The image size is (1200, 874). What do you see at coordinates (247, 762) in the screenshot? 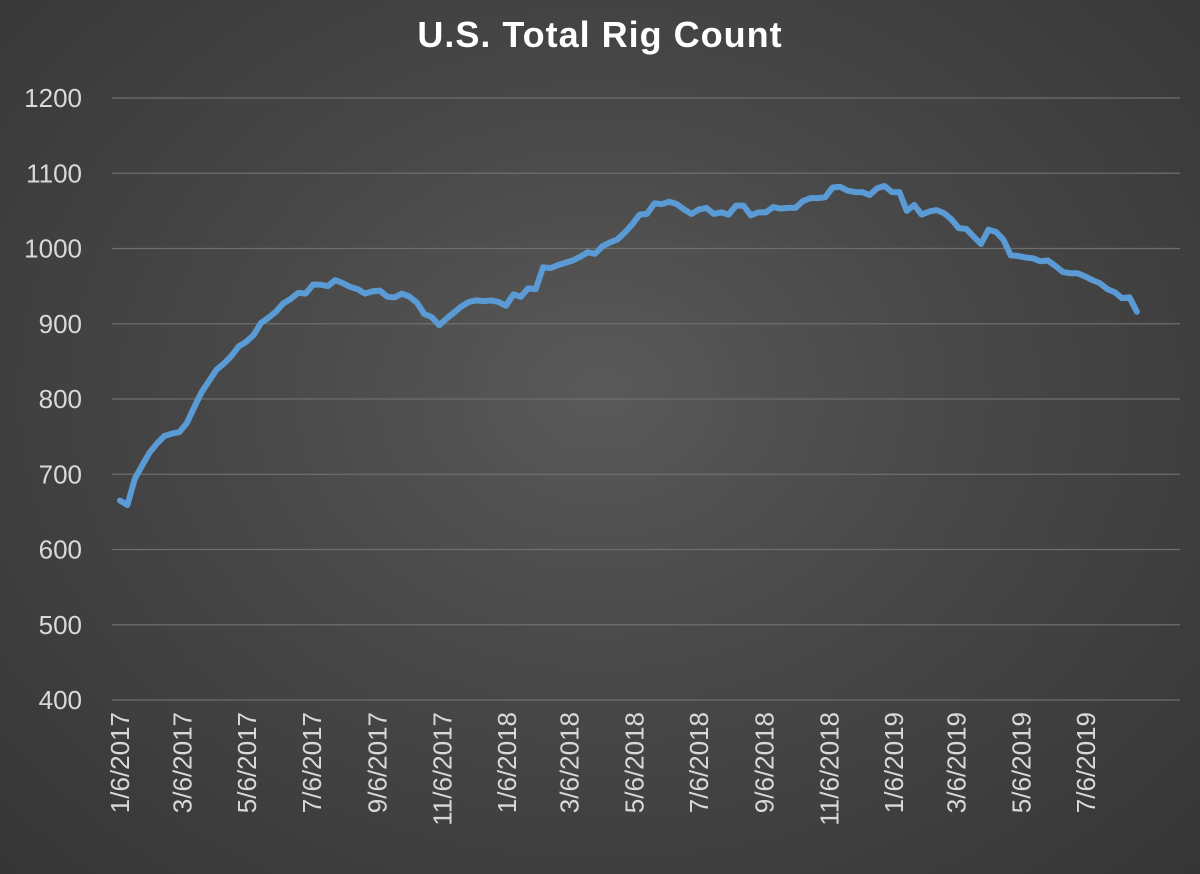
I see `x-tick-label: 5/6/2017` at bounding box center [247, 762].